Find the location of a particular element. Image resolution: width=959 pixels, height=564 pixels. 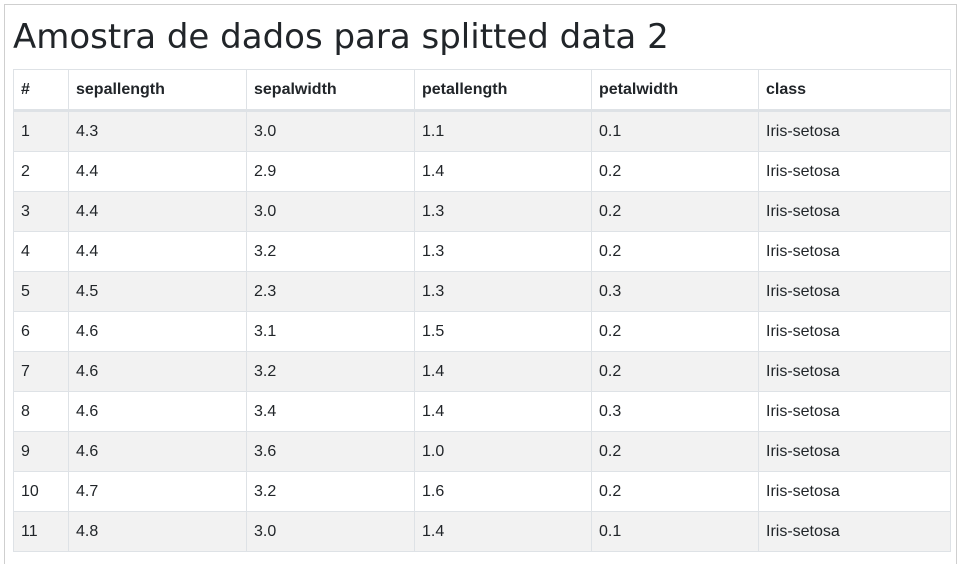

page-title: Amostra de dados para splitted data 2 is located at coordinates (341, 37).